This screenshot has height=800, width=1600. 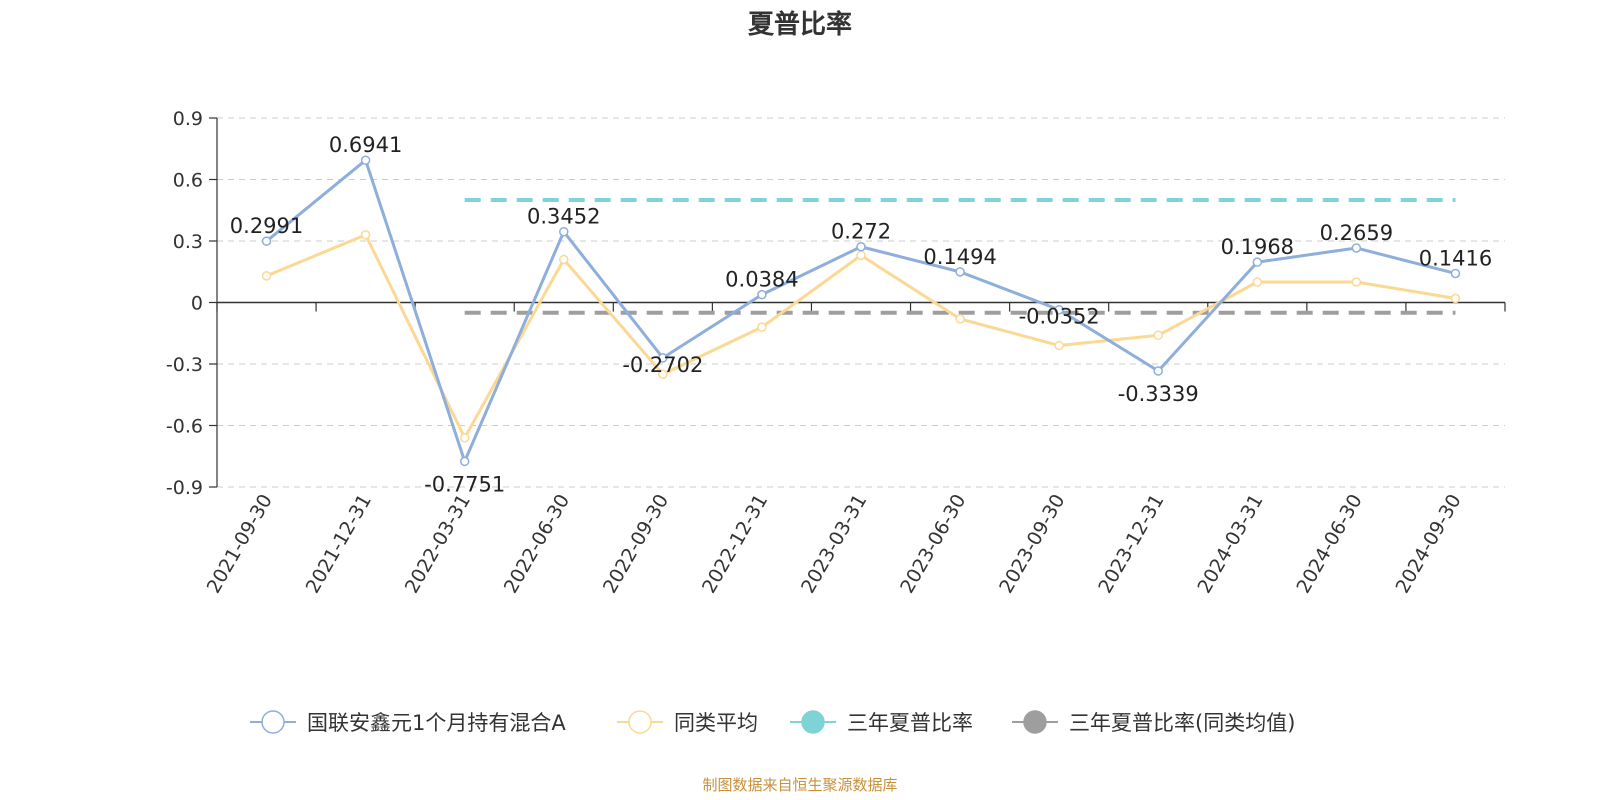 I want to click on data-label: 0.2659, so click(x=1356, y=233).